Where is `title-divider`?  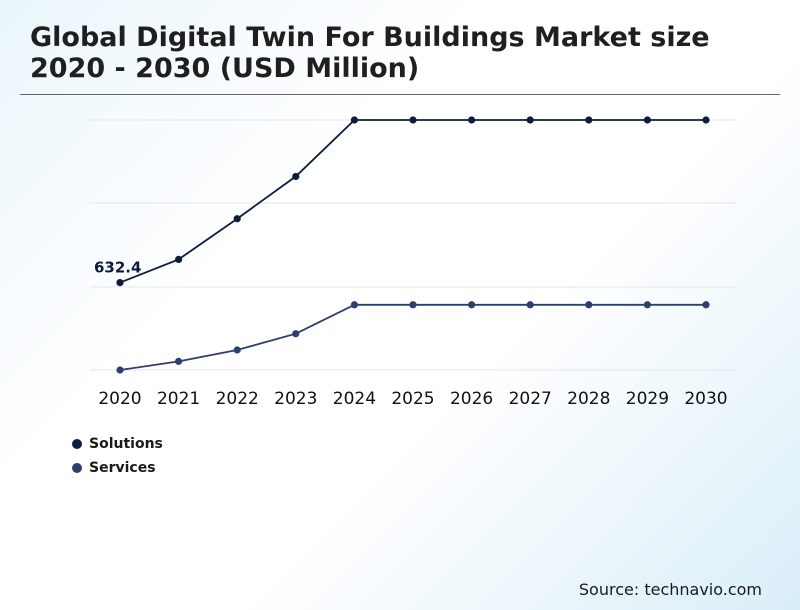
title-divider is located at coordinates (400, 94).